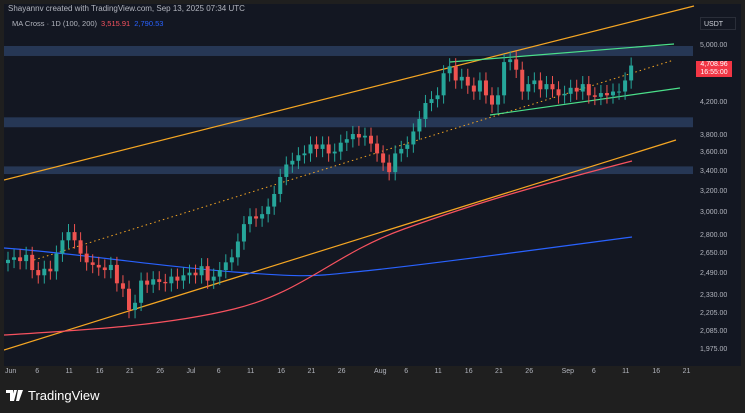 The image size is (745, 413). Describe the element at coordinates (714, 313) in the screenshot. I see `price-tick-label: 2,205.00` at that location.